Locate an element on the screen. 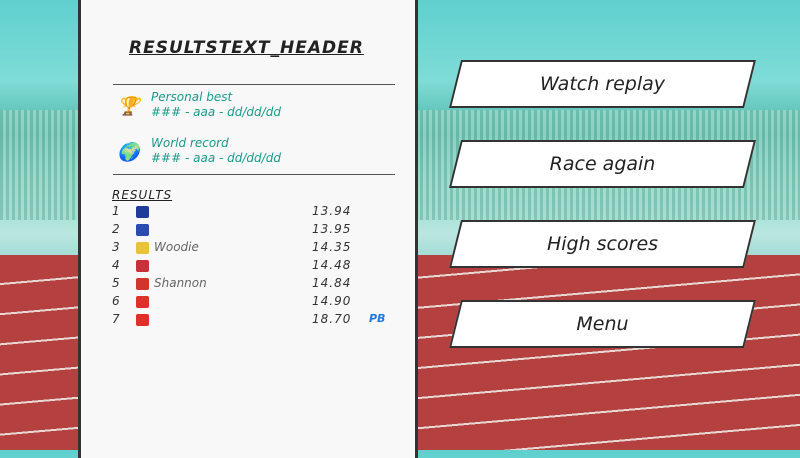 Image resolution: width=800 pixels, height=458 pixels. button-label: Menu is located at coordinates (602, 324).